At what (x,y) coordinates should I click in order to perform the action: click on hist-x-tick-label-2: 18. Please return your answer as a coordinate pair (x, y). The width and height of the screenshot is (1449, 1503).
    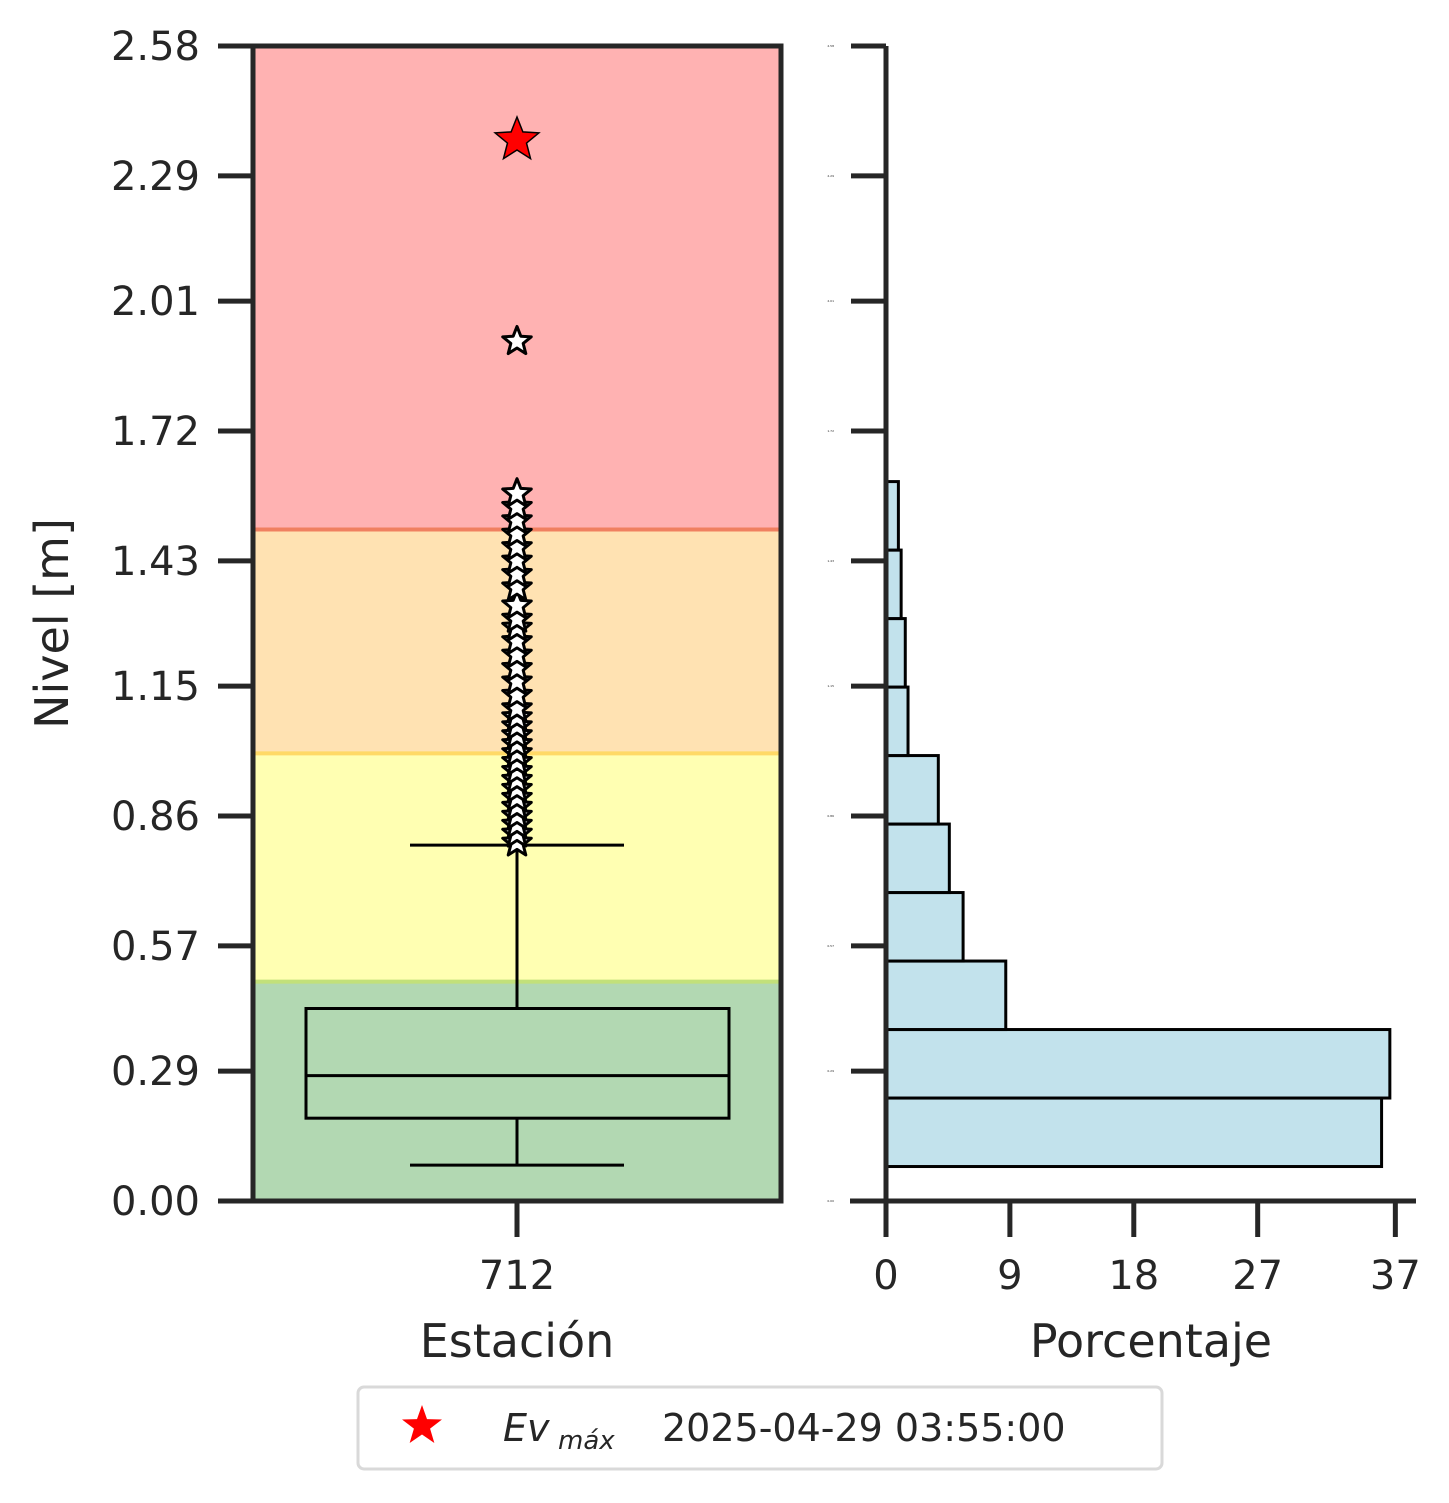
    Looking at the image, I should click on (1133, 1276).